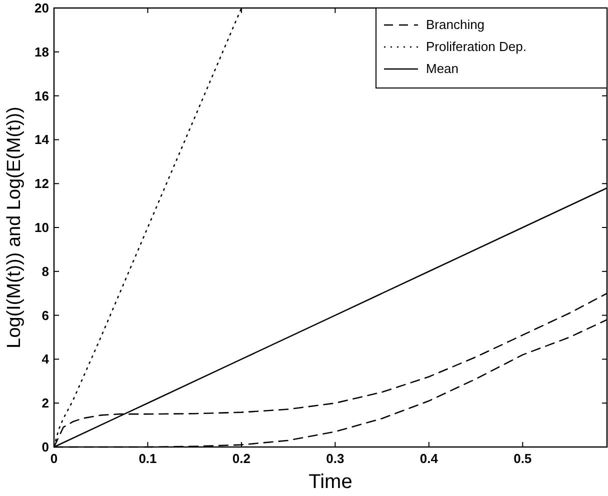 This screenshot has width=608, height=496. What do you see at coordinates (429, 458) in the screenshot?
I see `x-tick-label: 0.4` at bounding box center [429, 458].